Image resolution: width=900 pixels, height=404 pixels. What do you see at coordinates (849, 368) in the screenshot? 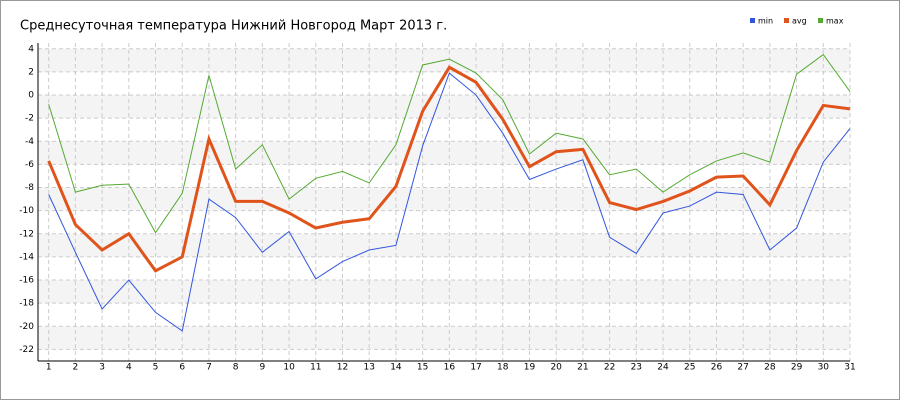
I see `x-tick-label: 31` at bounding box center [849, 368].